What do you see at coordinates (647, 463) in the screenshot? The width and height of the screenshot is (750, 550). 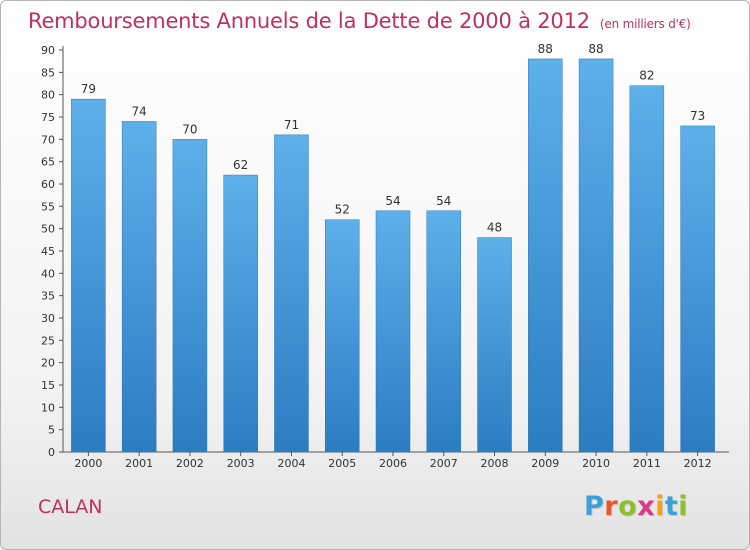 I see `x-tick-label: 2011` at bounding box center [647, 463].